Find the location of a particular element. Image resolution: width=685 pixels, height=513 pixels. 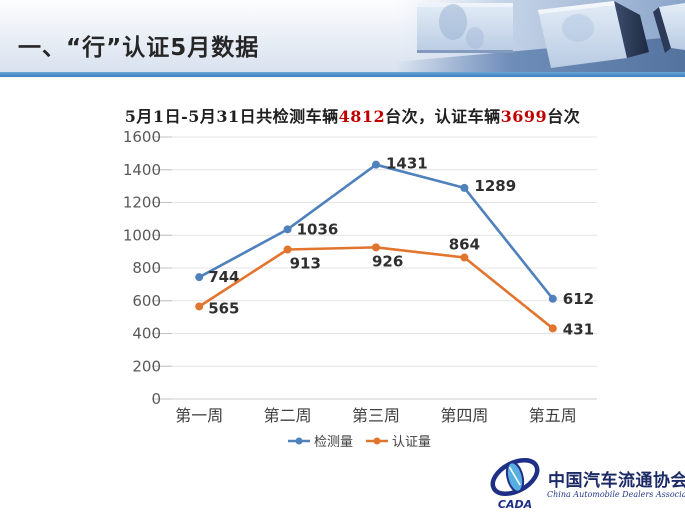

data-label: 913 is located at coordinates (305, 263).